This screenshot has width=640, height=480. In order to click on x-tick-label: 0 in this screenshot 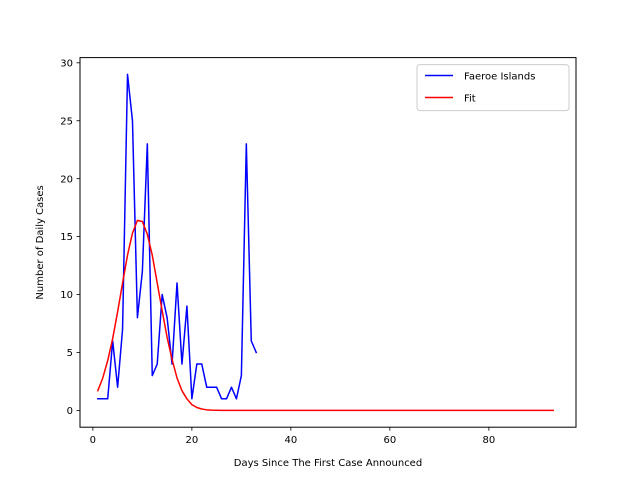, I will do `click(93, 440)`.